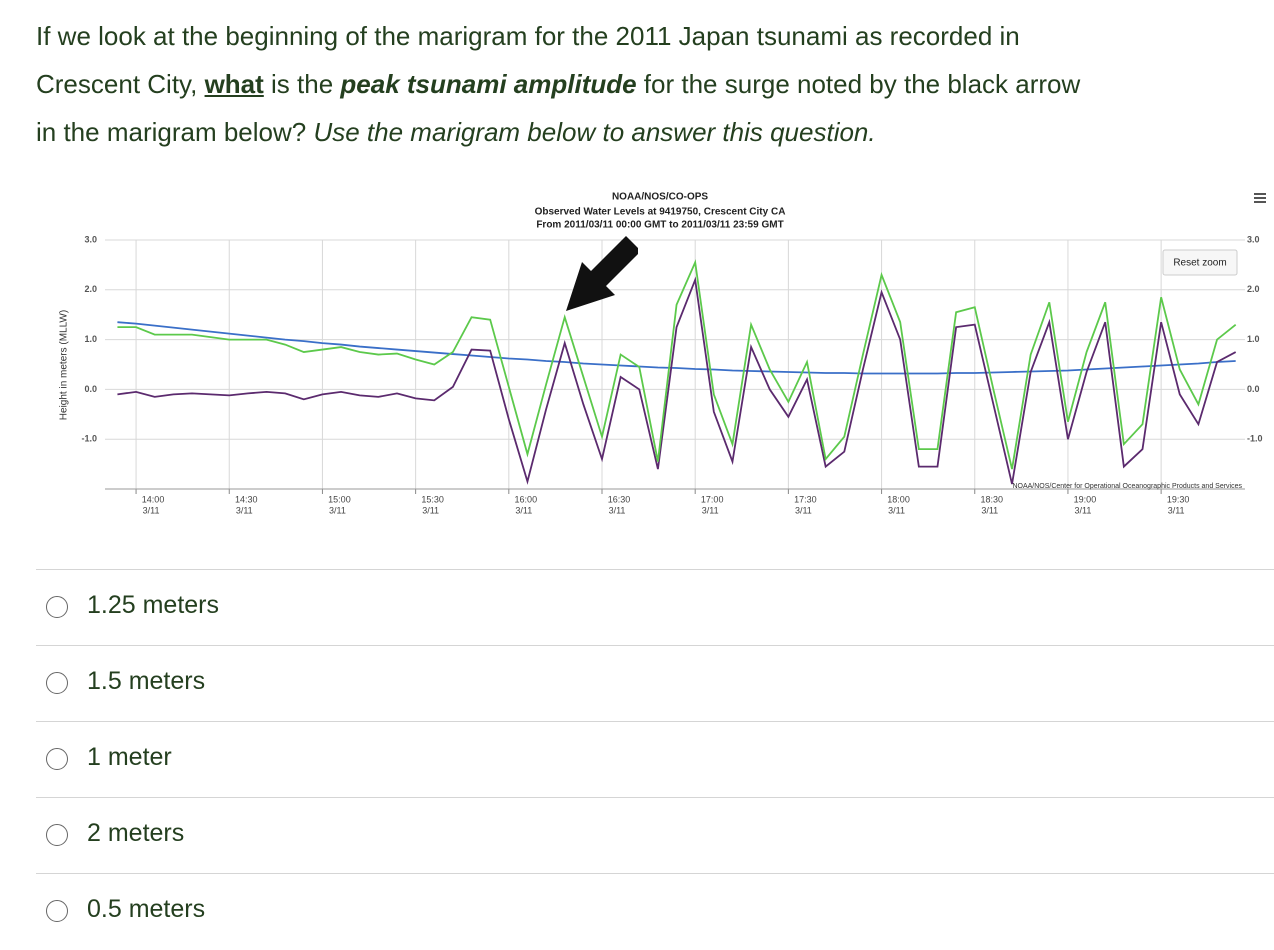  Describe the element at coordinates (619, 499) in the screenshot. I see `x-tick-label: 16:30` at that location.